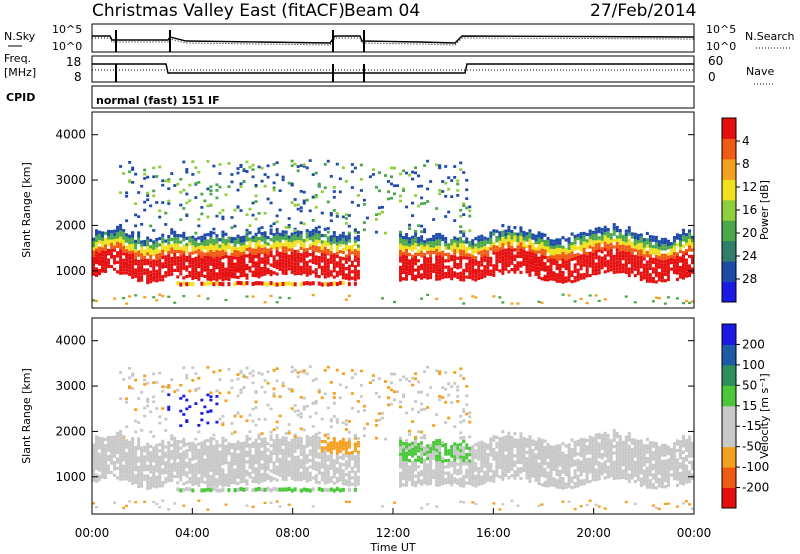 The height and width of the screenshot is (554, 800). What do you see at coordinates (70, 271) in the screenshot?
I see `range-tick-label: 1000` at bounding box center [70, 271].